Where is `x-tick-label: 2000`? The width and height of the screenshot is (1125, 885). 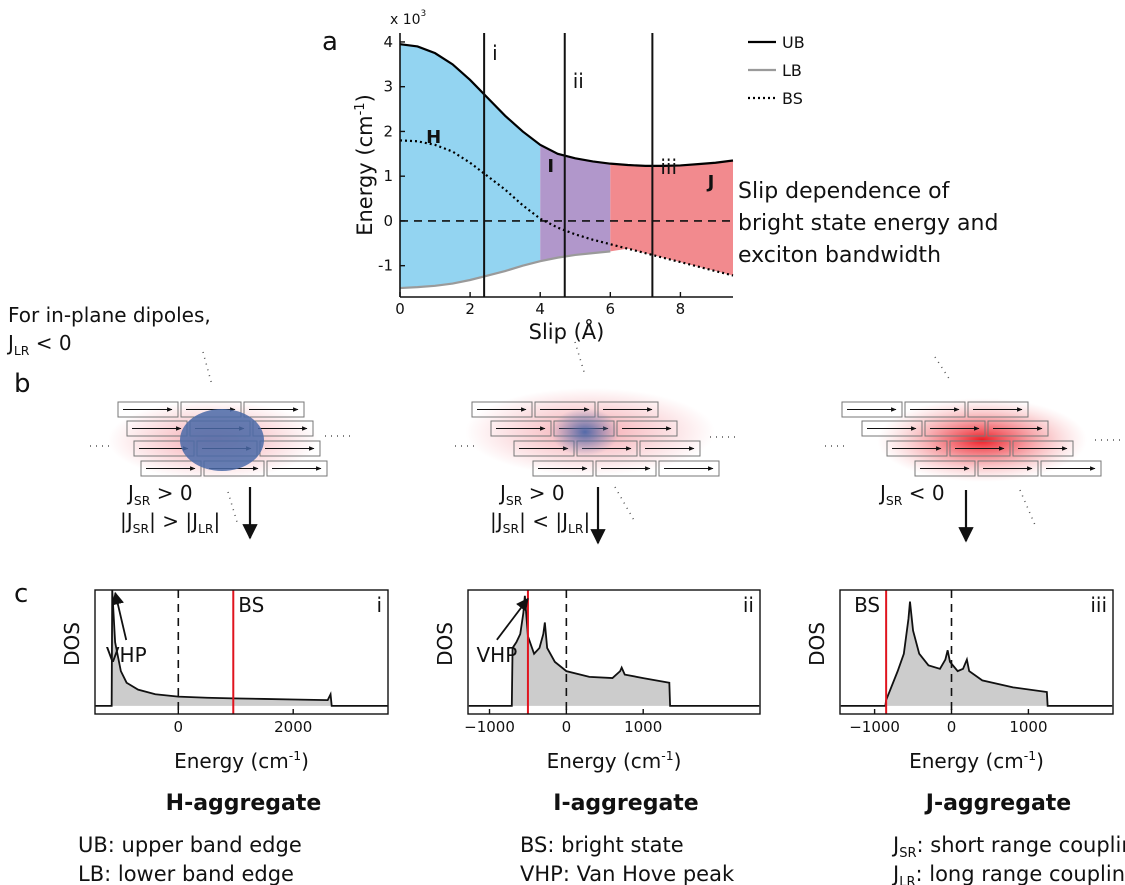
x-tick-label: 2000 is located at coordinates (293, 727).